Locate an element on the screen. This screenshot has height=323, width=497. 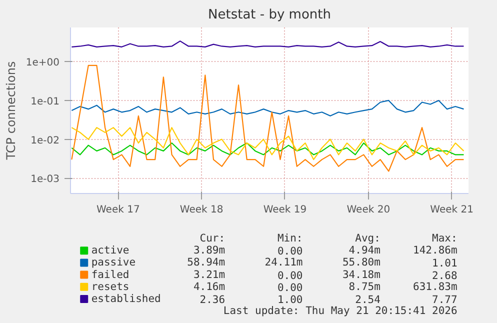
text: 8.75m is located at coordinates (364, 286).